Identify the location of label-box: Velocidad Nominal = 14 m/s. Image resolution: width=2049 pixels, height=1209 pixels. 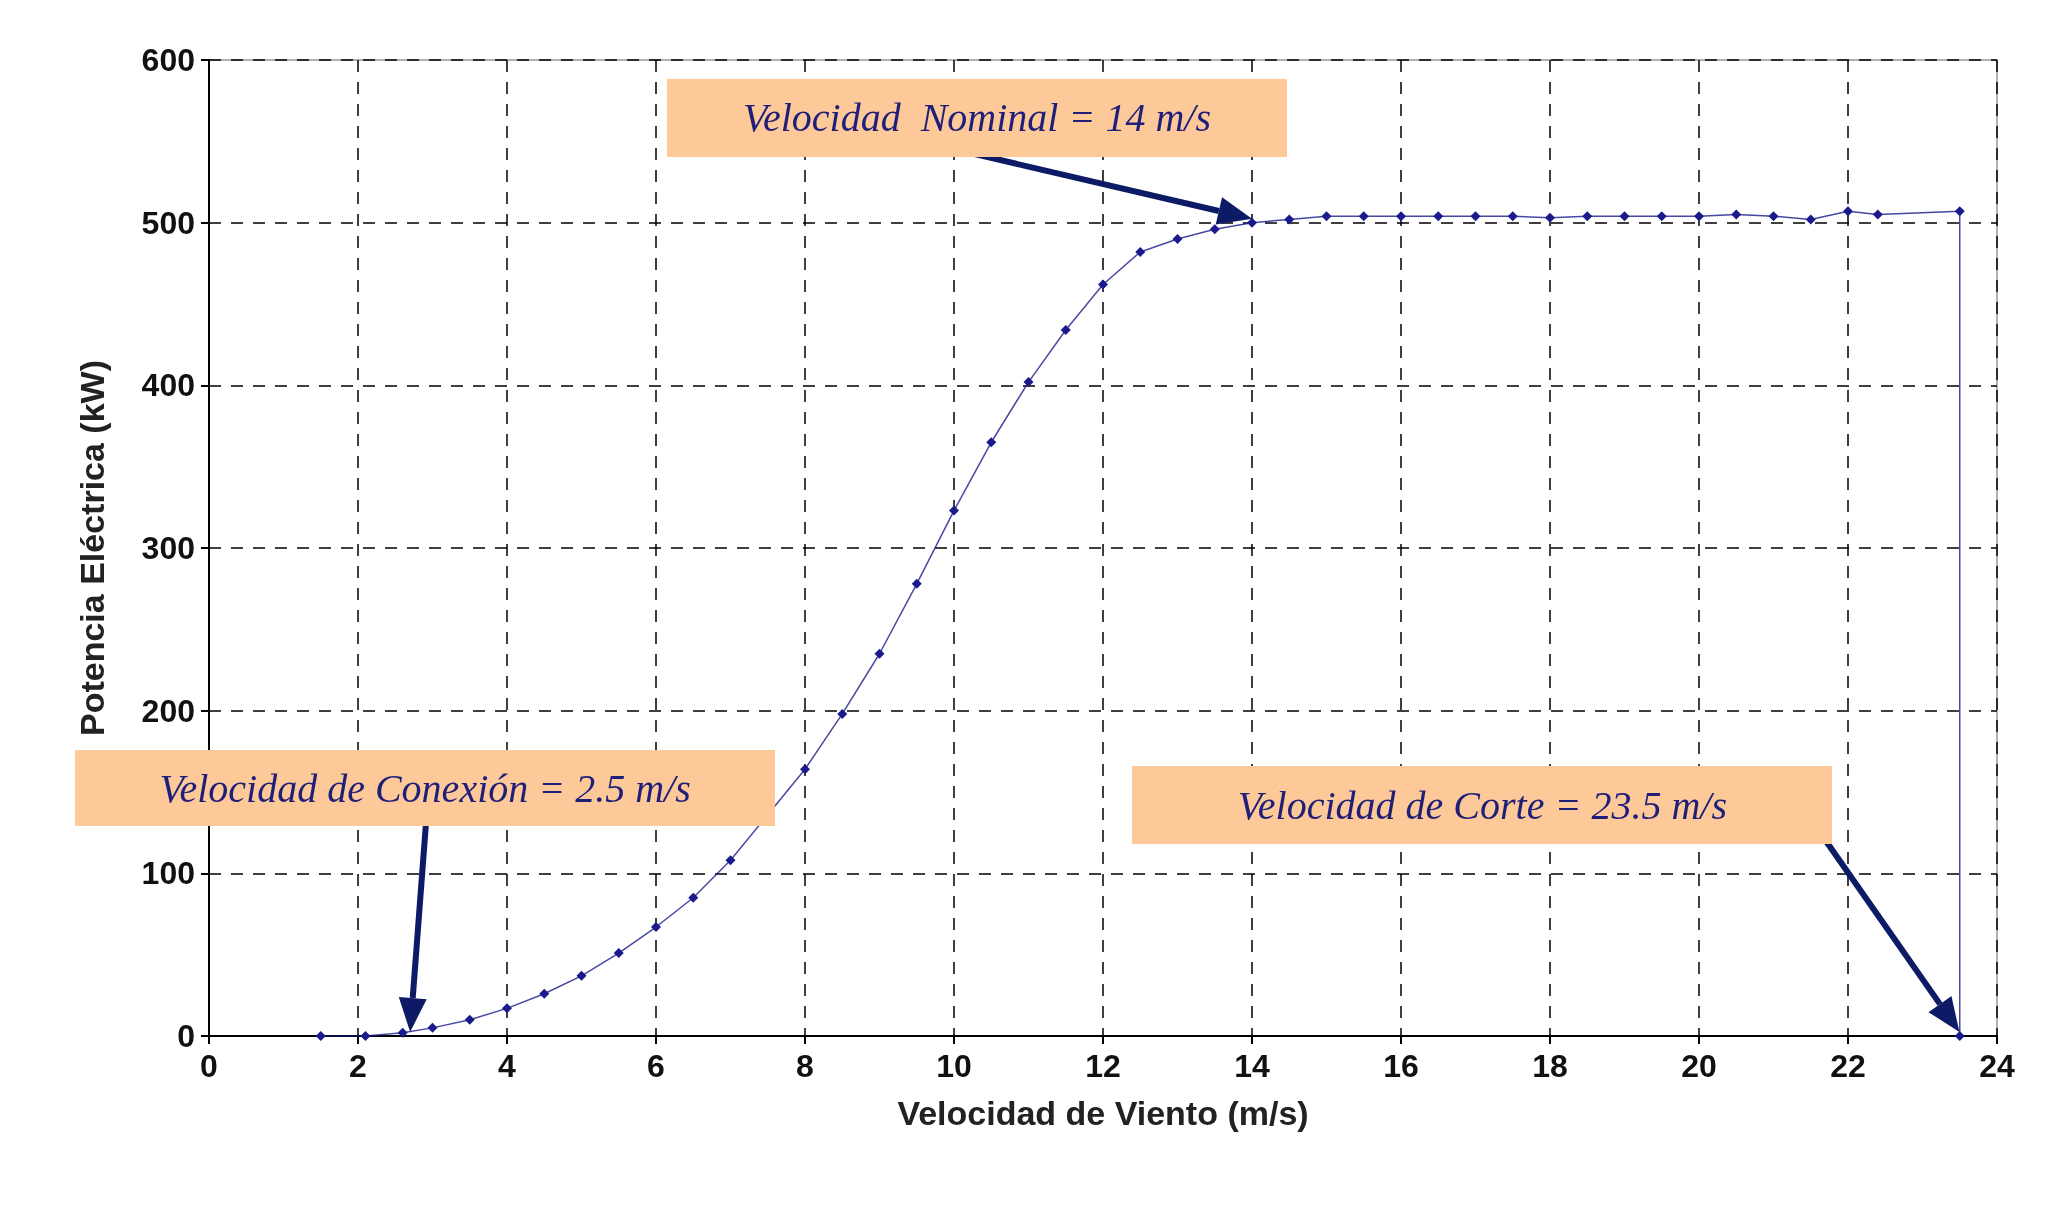
(977, 117).